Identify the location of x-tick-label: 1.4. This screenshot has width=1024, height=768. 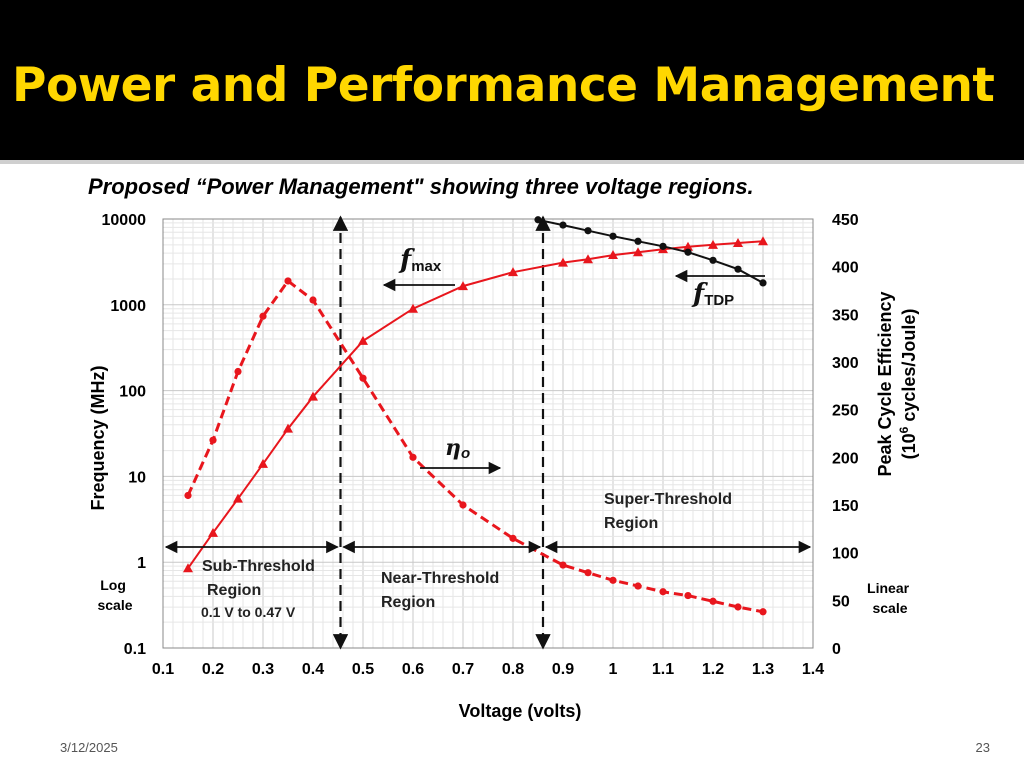
(813, 669).